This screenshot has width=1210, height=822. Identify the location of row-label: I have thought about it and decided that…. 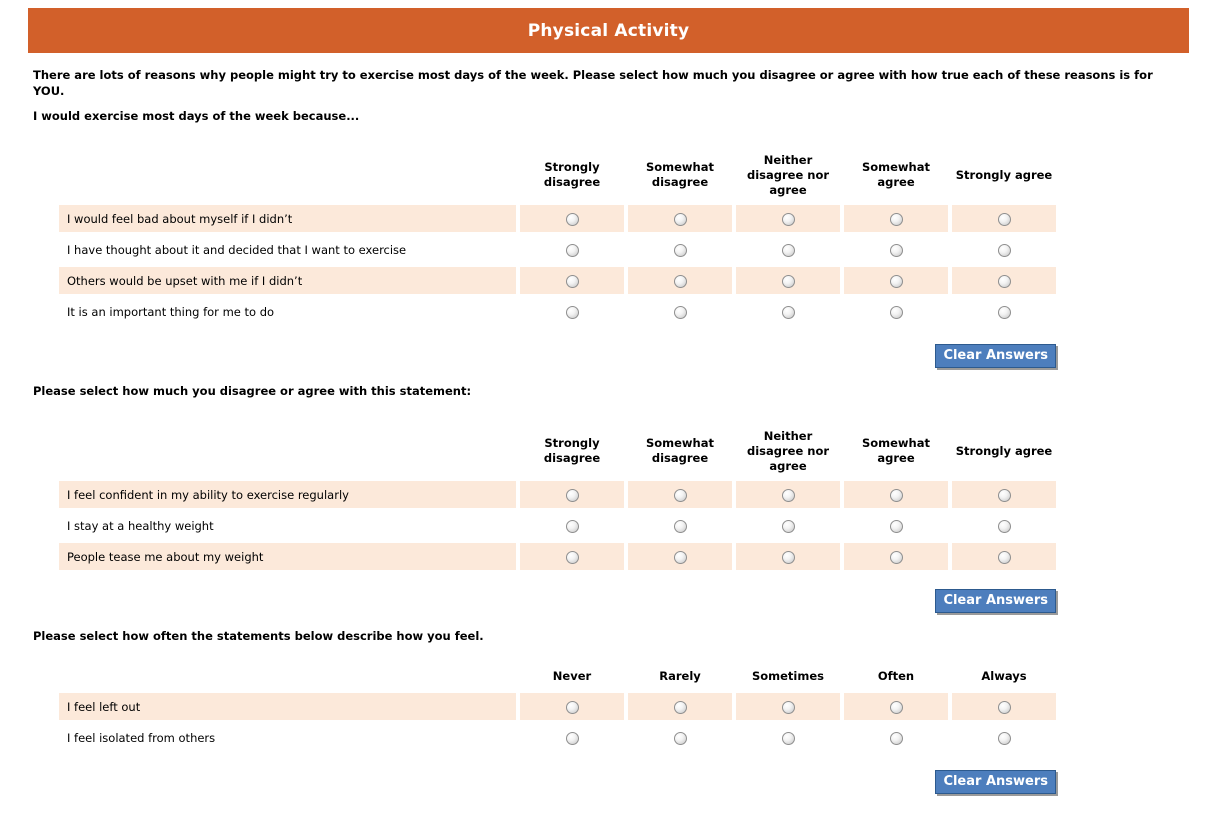
(237, 249).